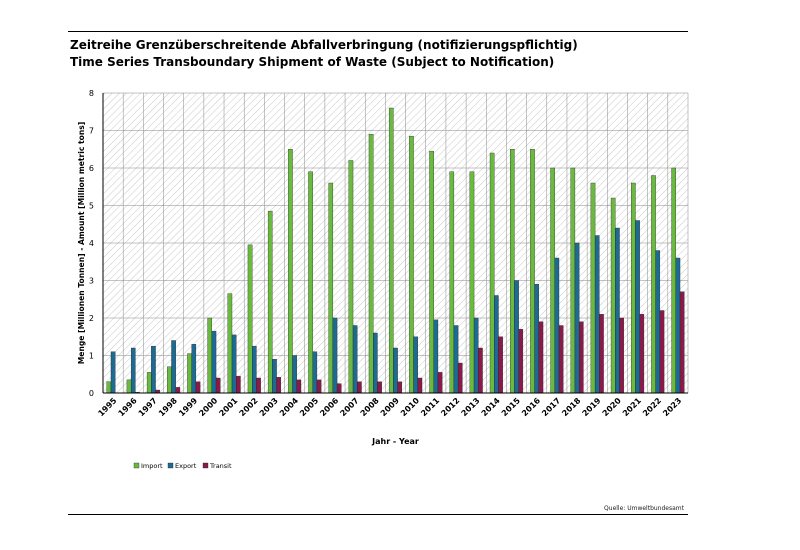  What do you see at coordinates (617, 310) in the screenshot?
I see `bar-export-2020` at bounding box center [617, 310].